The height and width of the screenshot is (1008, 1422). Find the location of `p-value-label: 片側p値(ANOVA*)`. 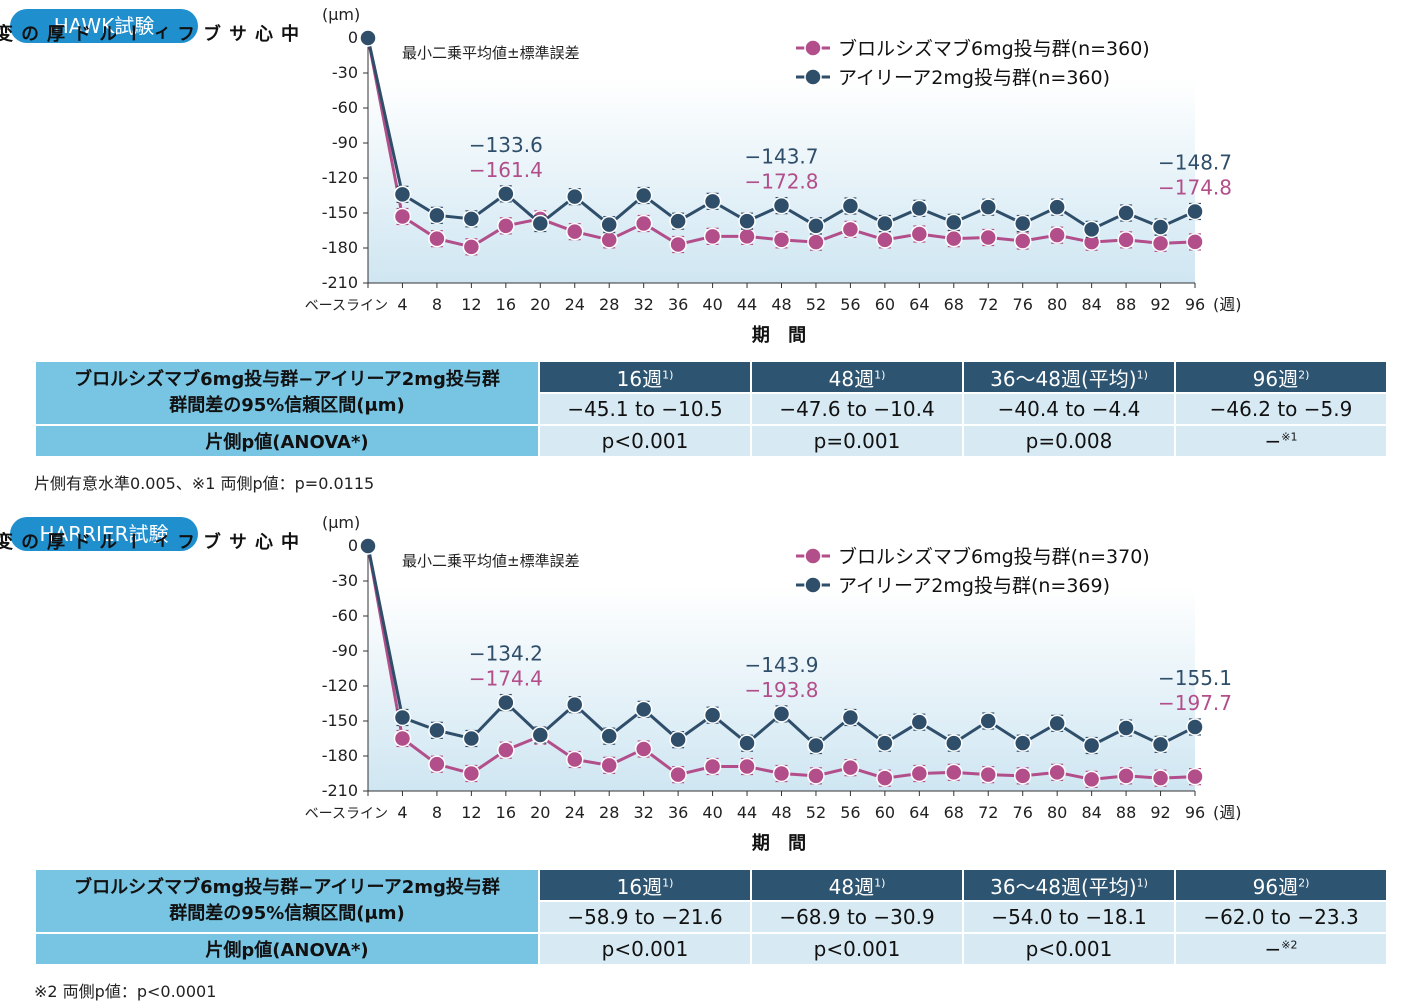

p-value-label: 片側p値(ANOVA*) is located at coordinates (287, 949).